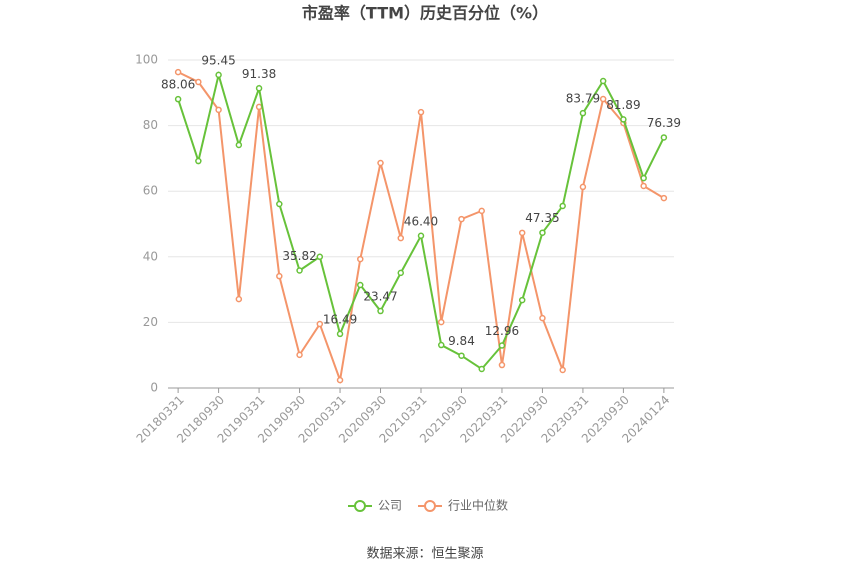  I want to click on y-tick-label: 60, so click(150, 191).